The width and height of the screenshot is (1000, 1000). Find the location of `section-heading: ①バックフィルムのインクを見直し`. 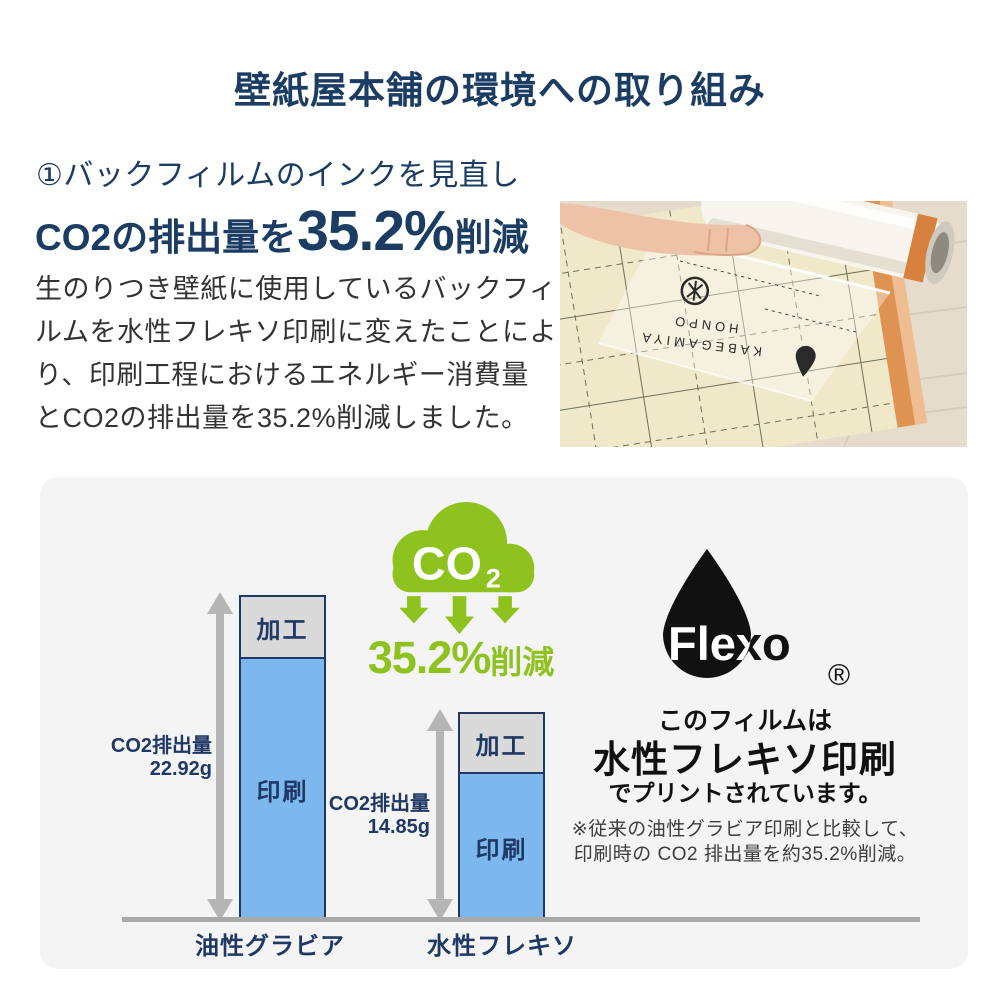

section-heading: ①バックフィルムのインクを見直し is located at coordinates (278, 175).